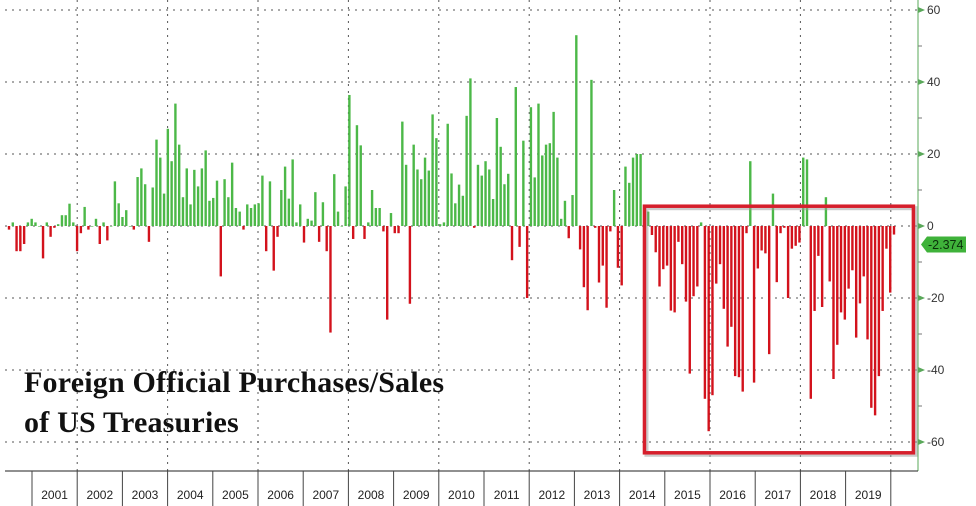 This screenshot has height=506, width=976. What do you see at coordinates (936, 370) in the screenshot?
I see `y-tick-label: -40` at bounding box center [936, 370].